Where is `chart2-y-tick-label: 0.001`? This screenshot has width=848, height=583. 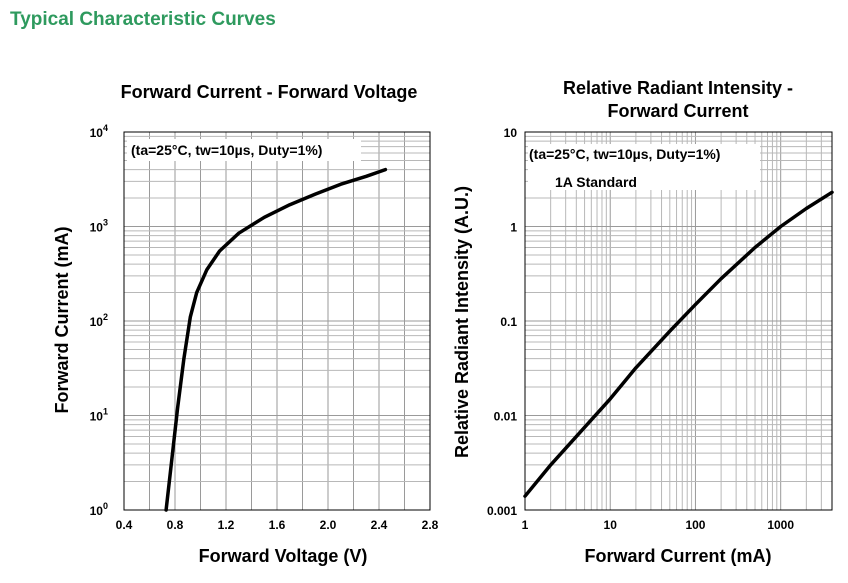
chart2-y-tick-label: 0.001 is located at coordinates (502, 511).